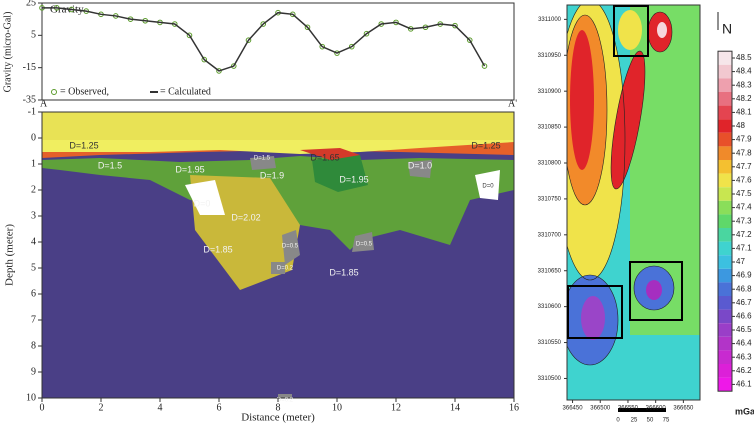  What do you see at coordinates (634, 421) in the screenshot?
I see `scale-label: 25` at bounding box center [634, 421].